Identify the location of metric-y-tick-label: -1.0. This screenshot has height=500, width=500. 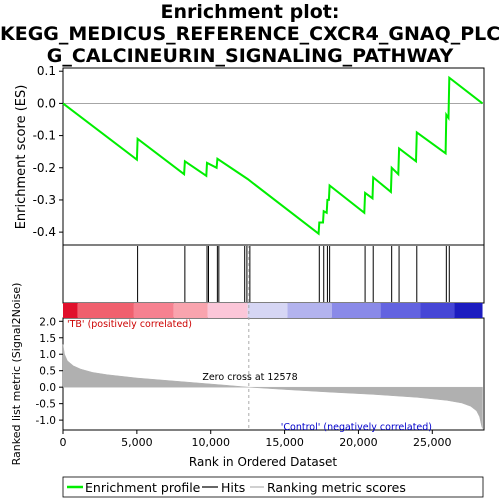
(46, 421).